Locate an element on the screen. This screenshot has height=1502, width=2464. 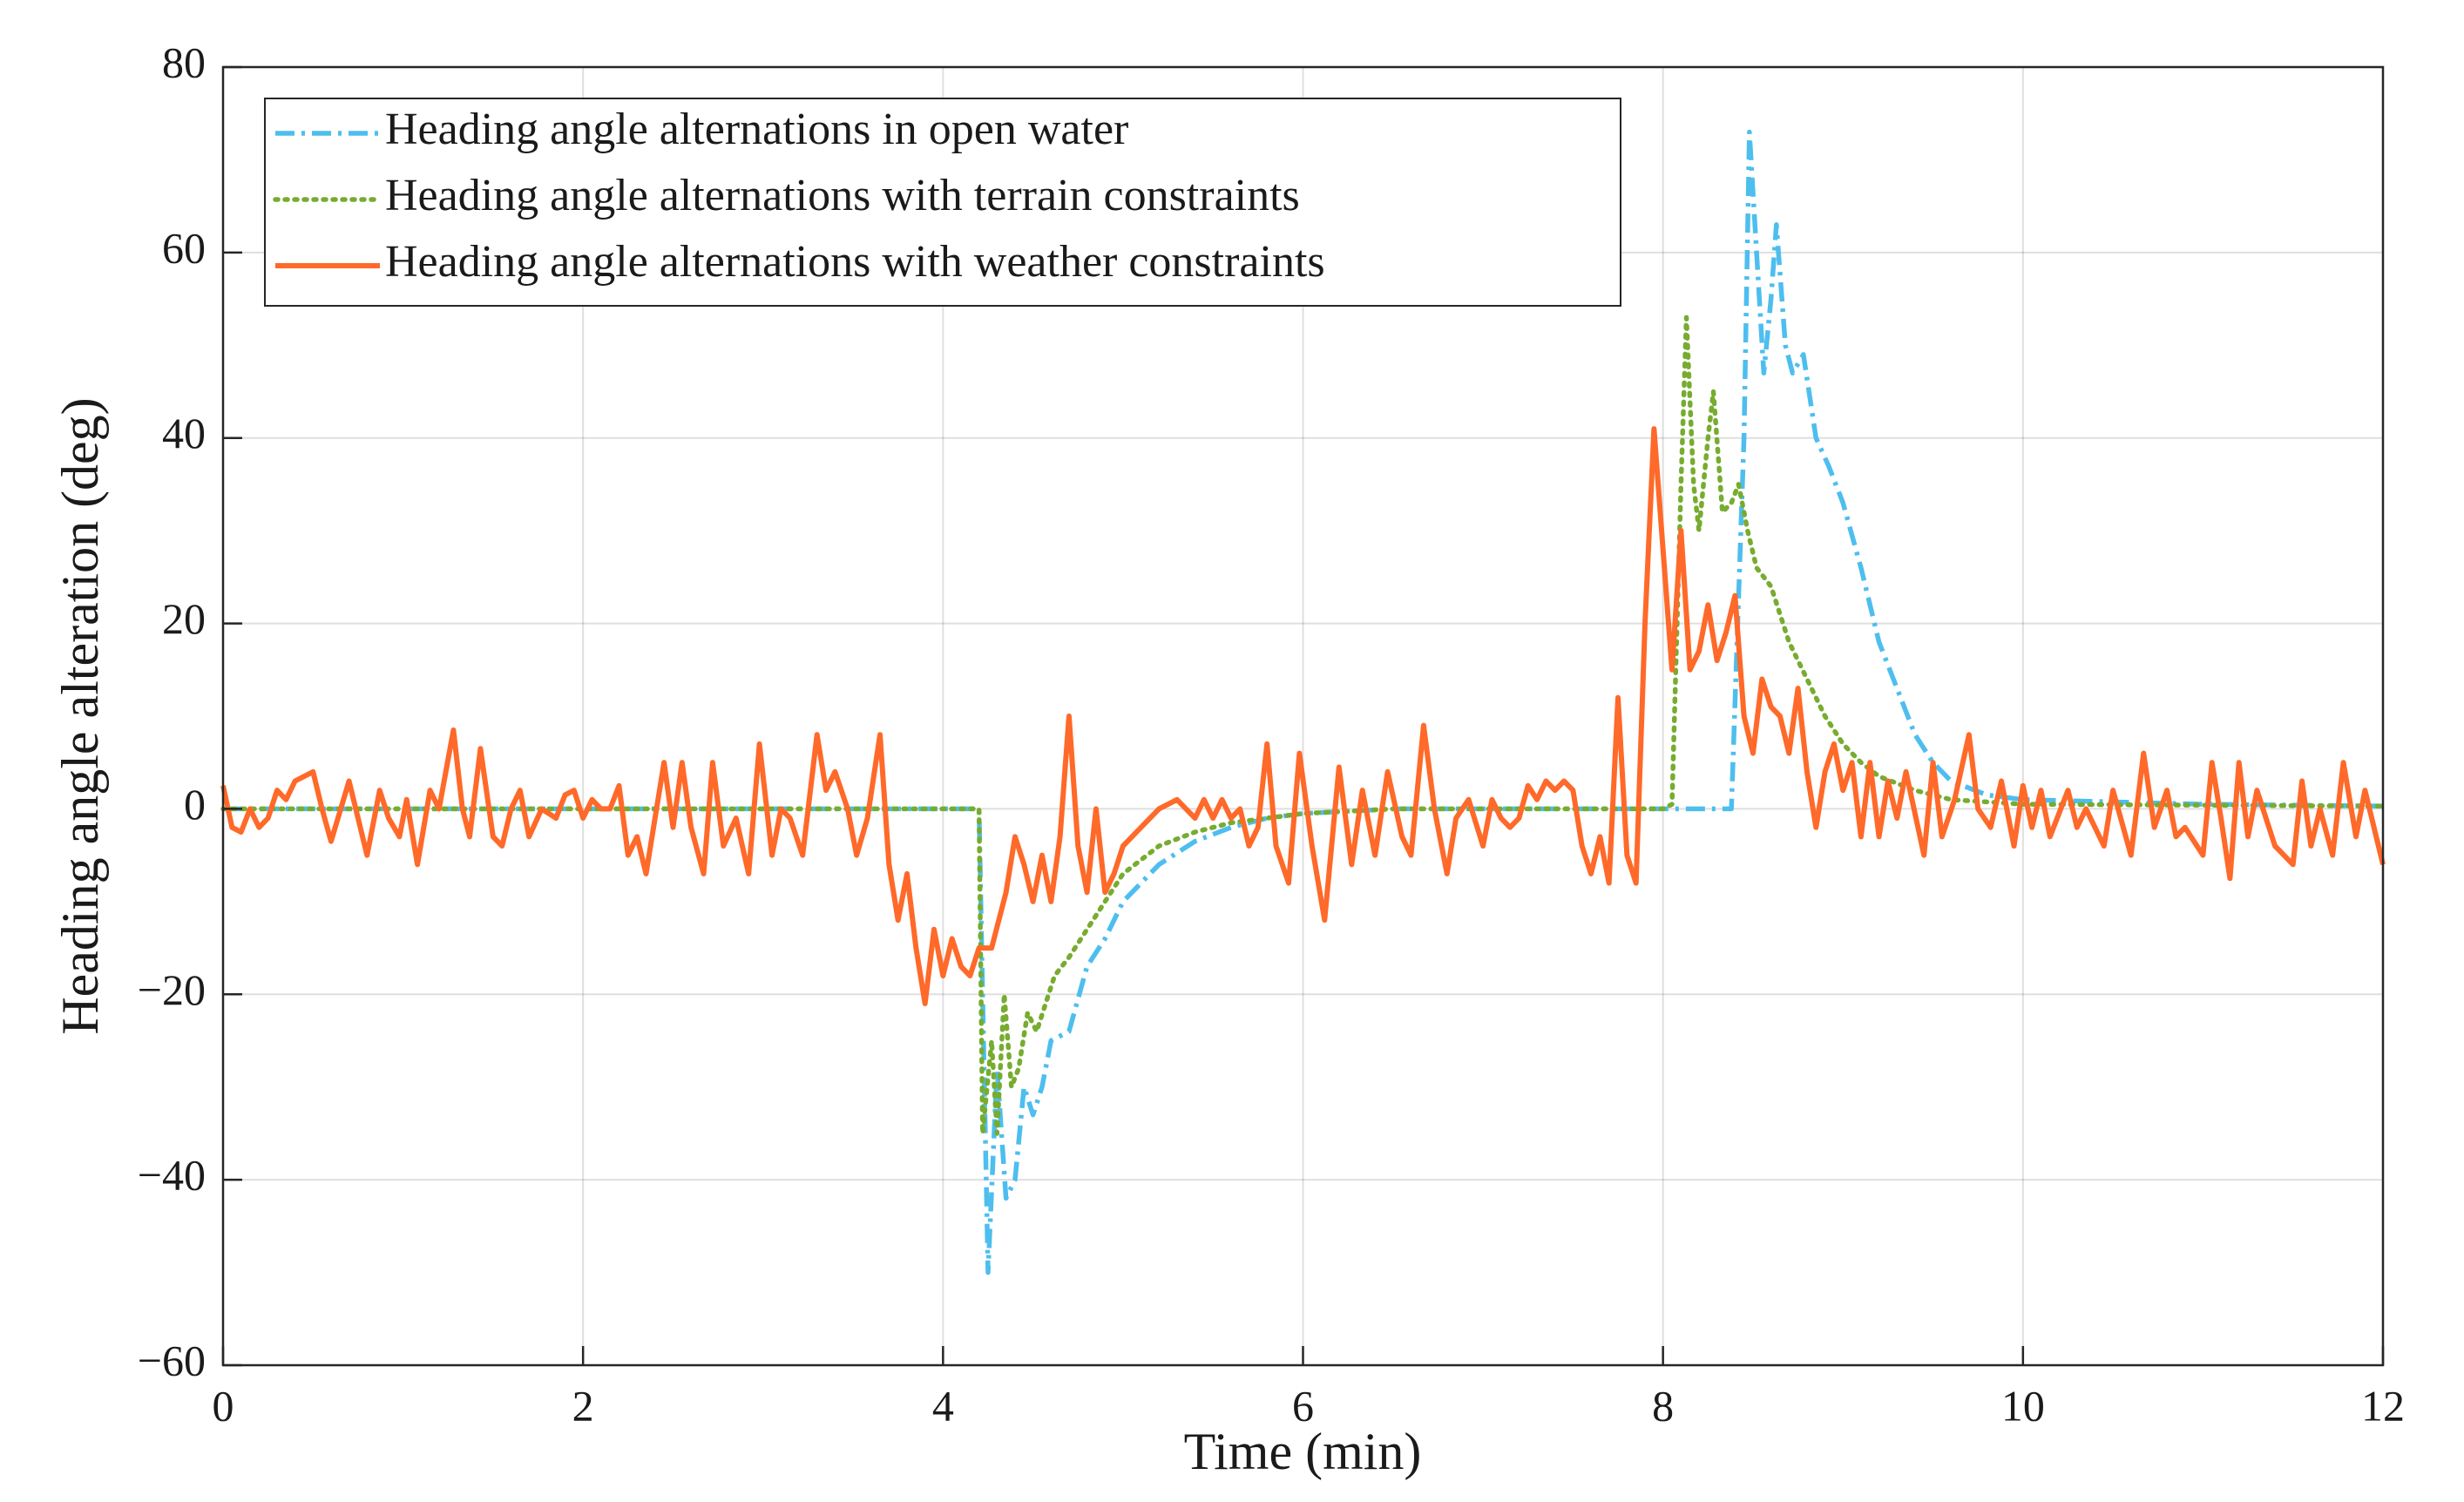
y-tick-label: −40 is located at coordinates (172, 1175).